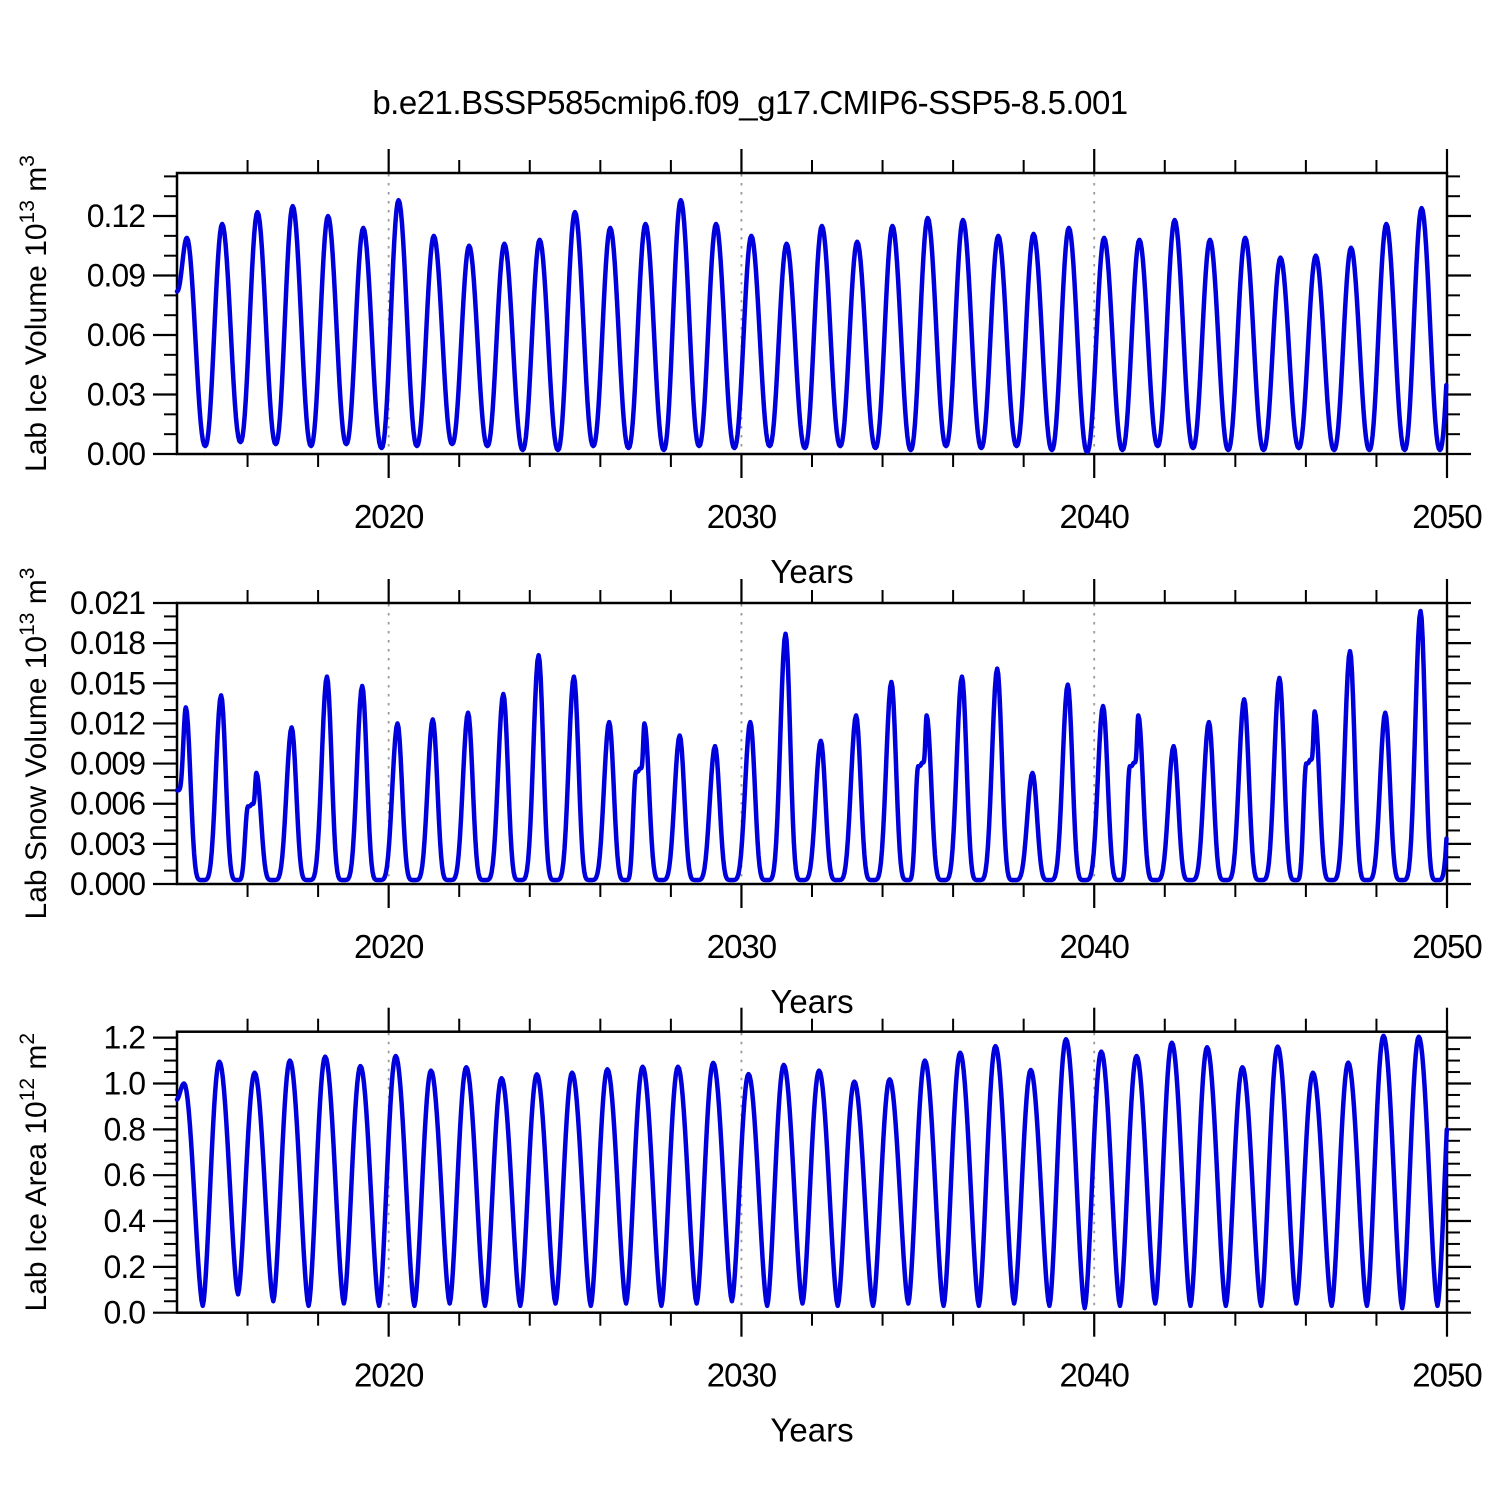 Image resolution: width=1500 pixels, height=1500 pixels. I want to click on y-axis-title: Lab Ice Volume 1013 m3, so click(34, 313).